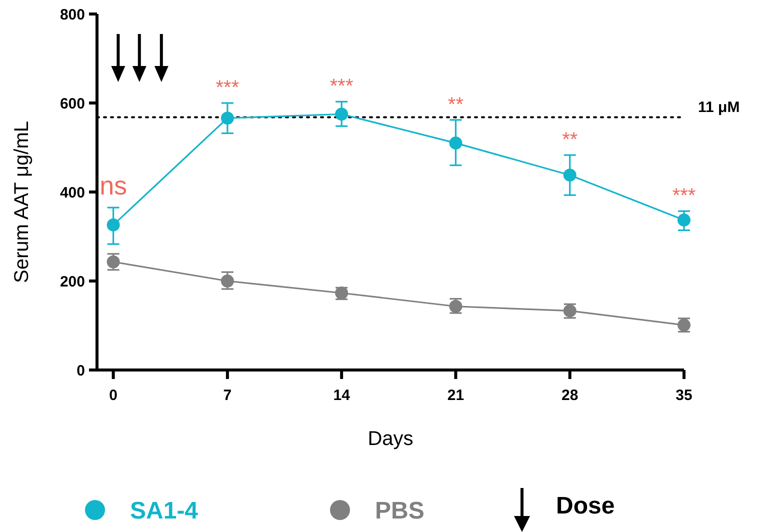  What do you see at coordinates (114, 185) in the screenshot?
I see `annotation: ns` at bounding box center [114, 185].